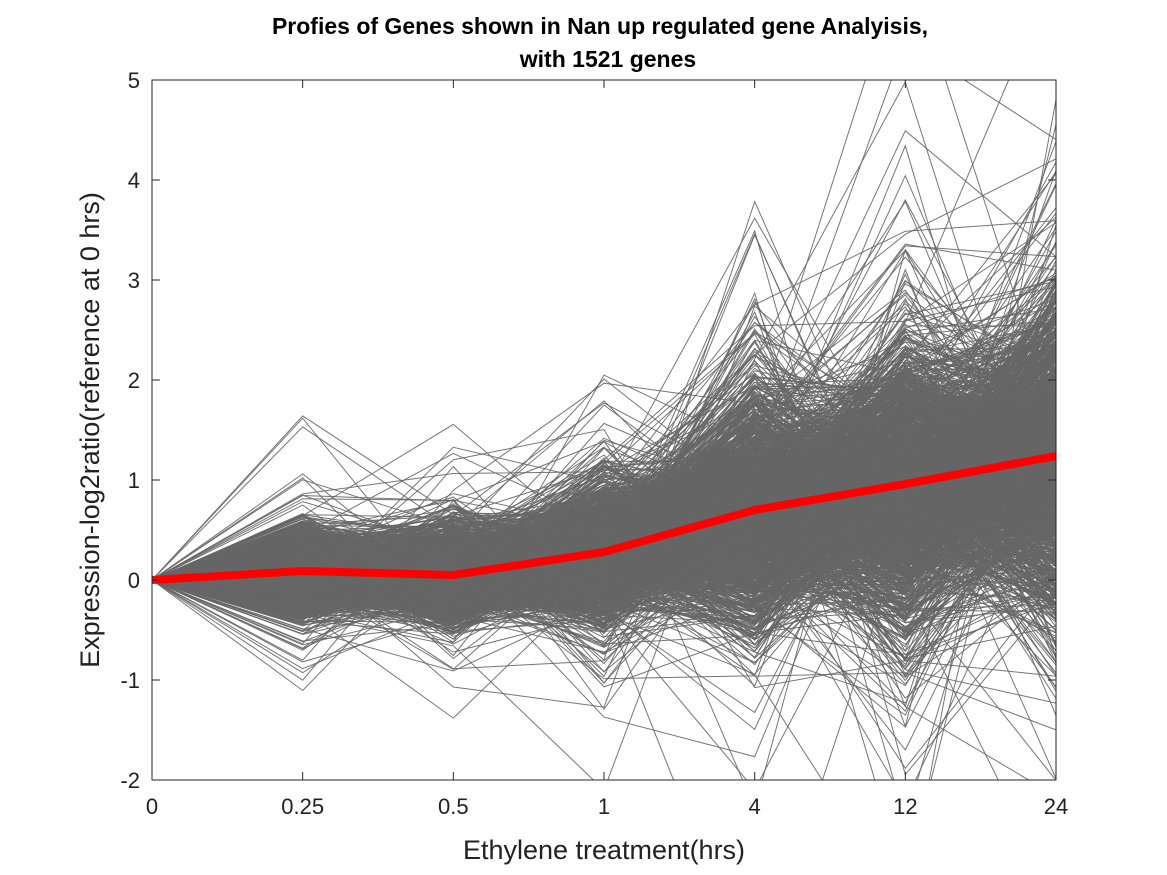 This screenshot has height=875, width=1167. I want to click on y-tick-label: 5, so click(134, 80).